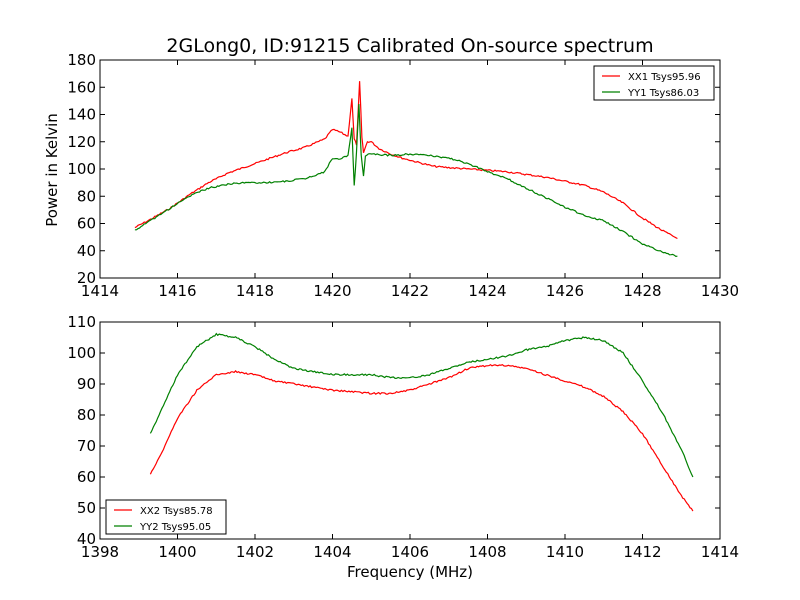 The height and width of the screenshot is (600, 800). What do you see at coordinates (81, 115) in the screenshot?
I see `y-tick-label: 140` at bounding box center [81, 115].